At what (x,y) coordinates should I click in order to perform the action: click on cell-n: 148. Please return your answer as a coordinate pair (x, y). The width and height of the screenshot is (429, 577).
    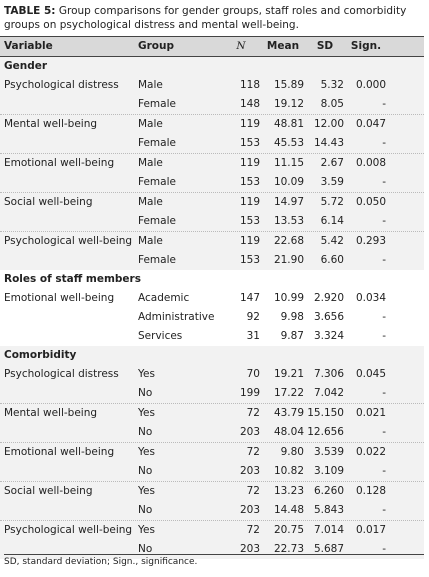
    Looking at the image, I should click on (249, 104).